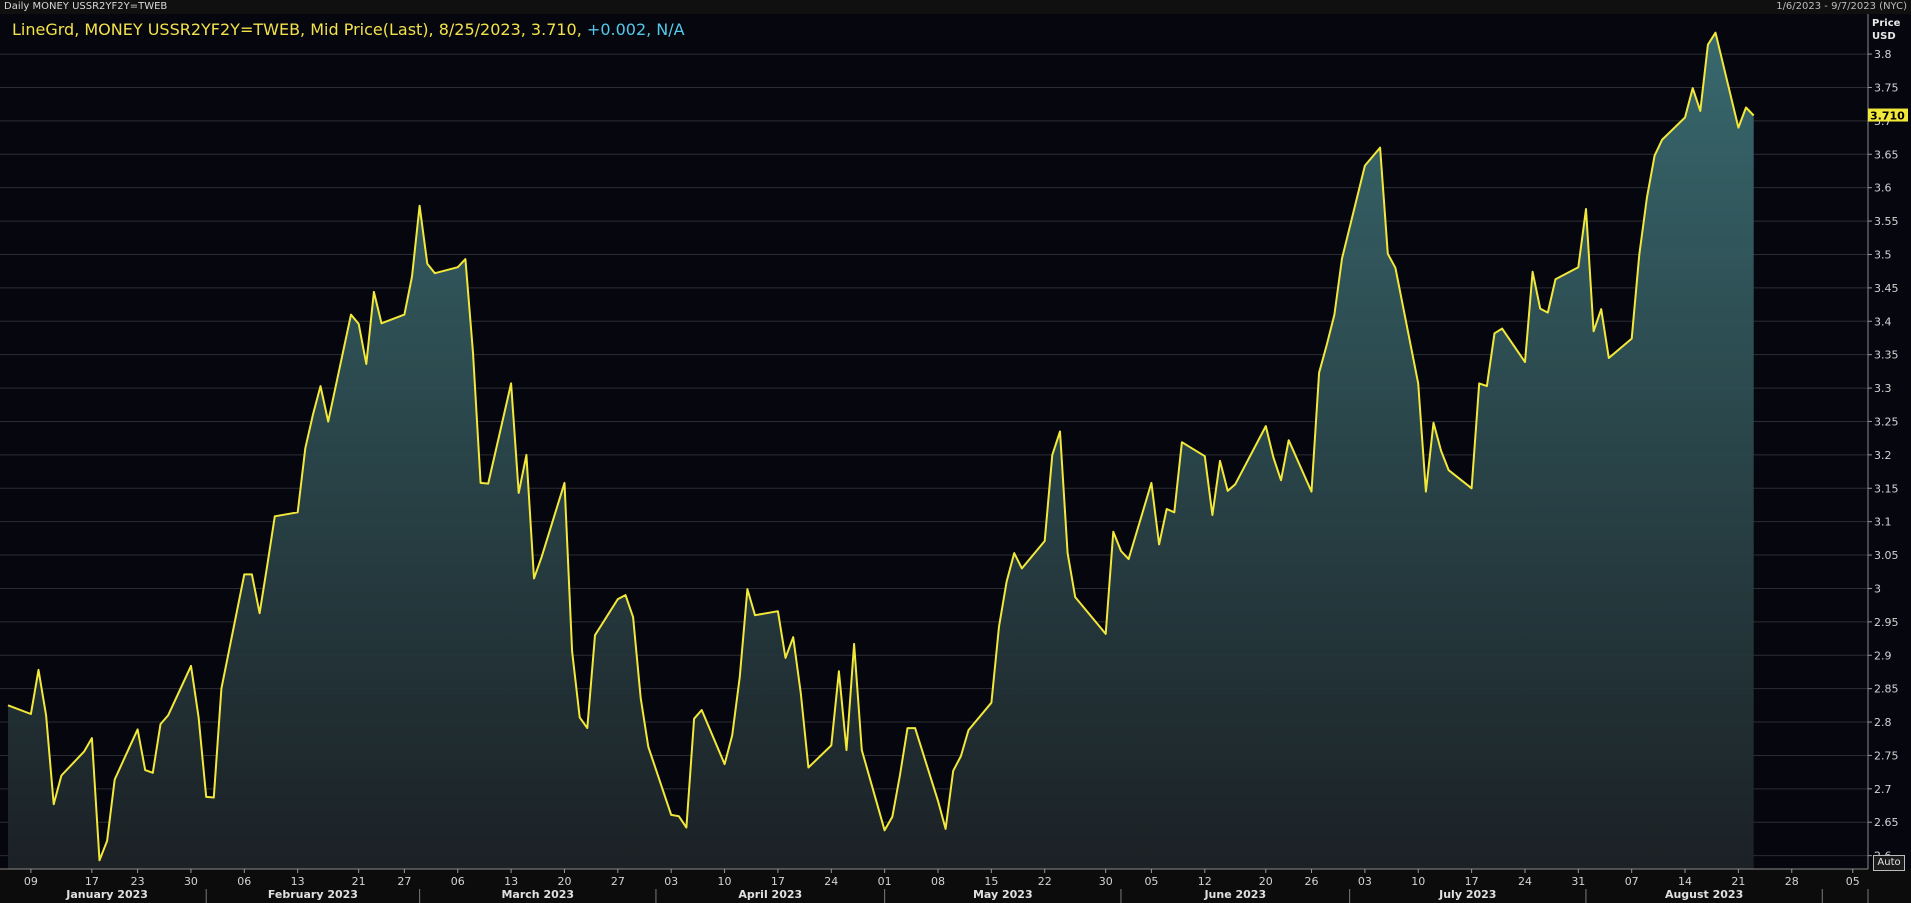 This screenshot has width=1911, height=903. Describe the element at coordinates (1886, 689) in the screenshot. I see `y-tick-label: 2.85` at that location.